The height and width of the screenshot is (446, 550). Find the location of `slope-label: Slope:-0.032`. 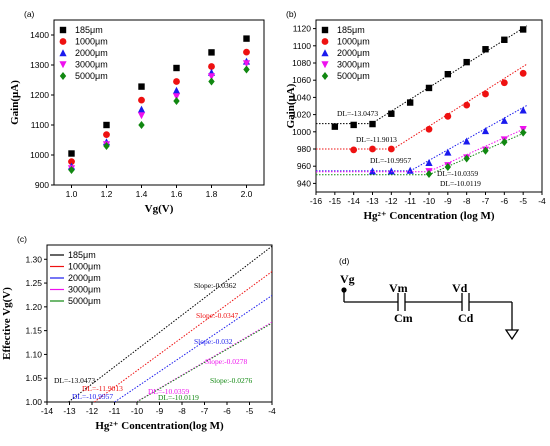

slope-label: Slope:-0.032 is located at coordinates (213, 341).